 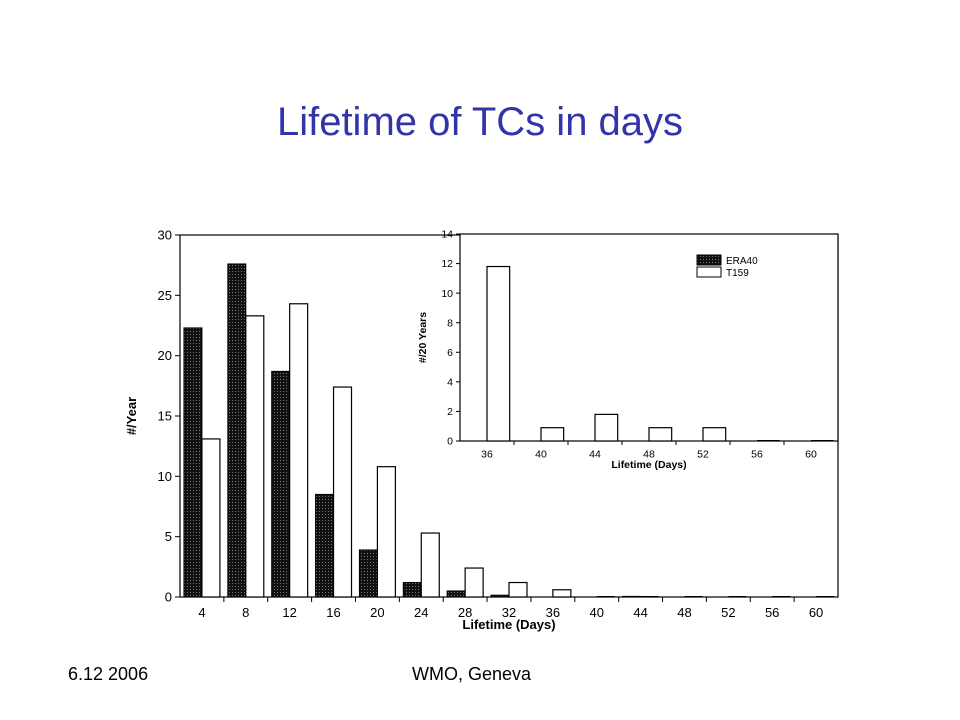 What do you see at coordinates (108, 674) in the screenshot?
I see `footer-date: 6.12 2006` at bounding box center [108, 674].